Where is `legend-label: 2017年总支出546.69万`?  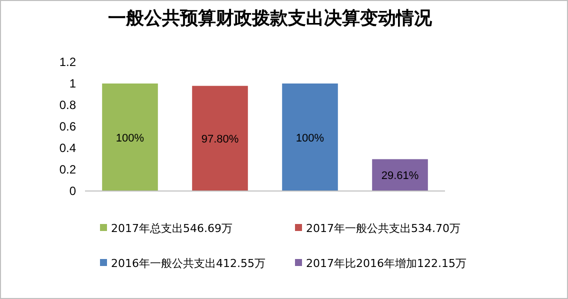
legend-label: 2017年总支出546.69万 is located at coordinates (171, 228).